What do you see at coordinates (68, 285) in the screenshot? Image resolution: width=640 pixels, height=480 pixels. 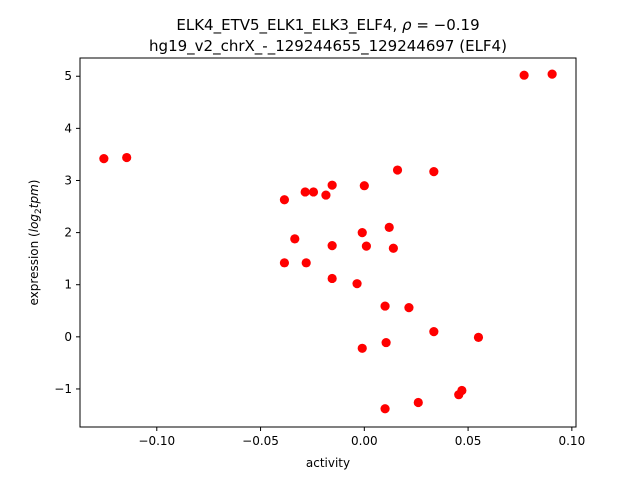 I see `y-tick-label-2: 1` at bounding box center [68, 285].